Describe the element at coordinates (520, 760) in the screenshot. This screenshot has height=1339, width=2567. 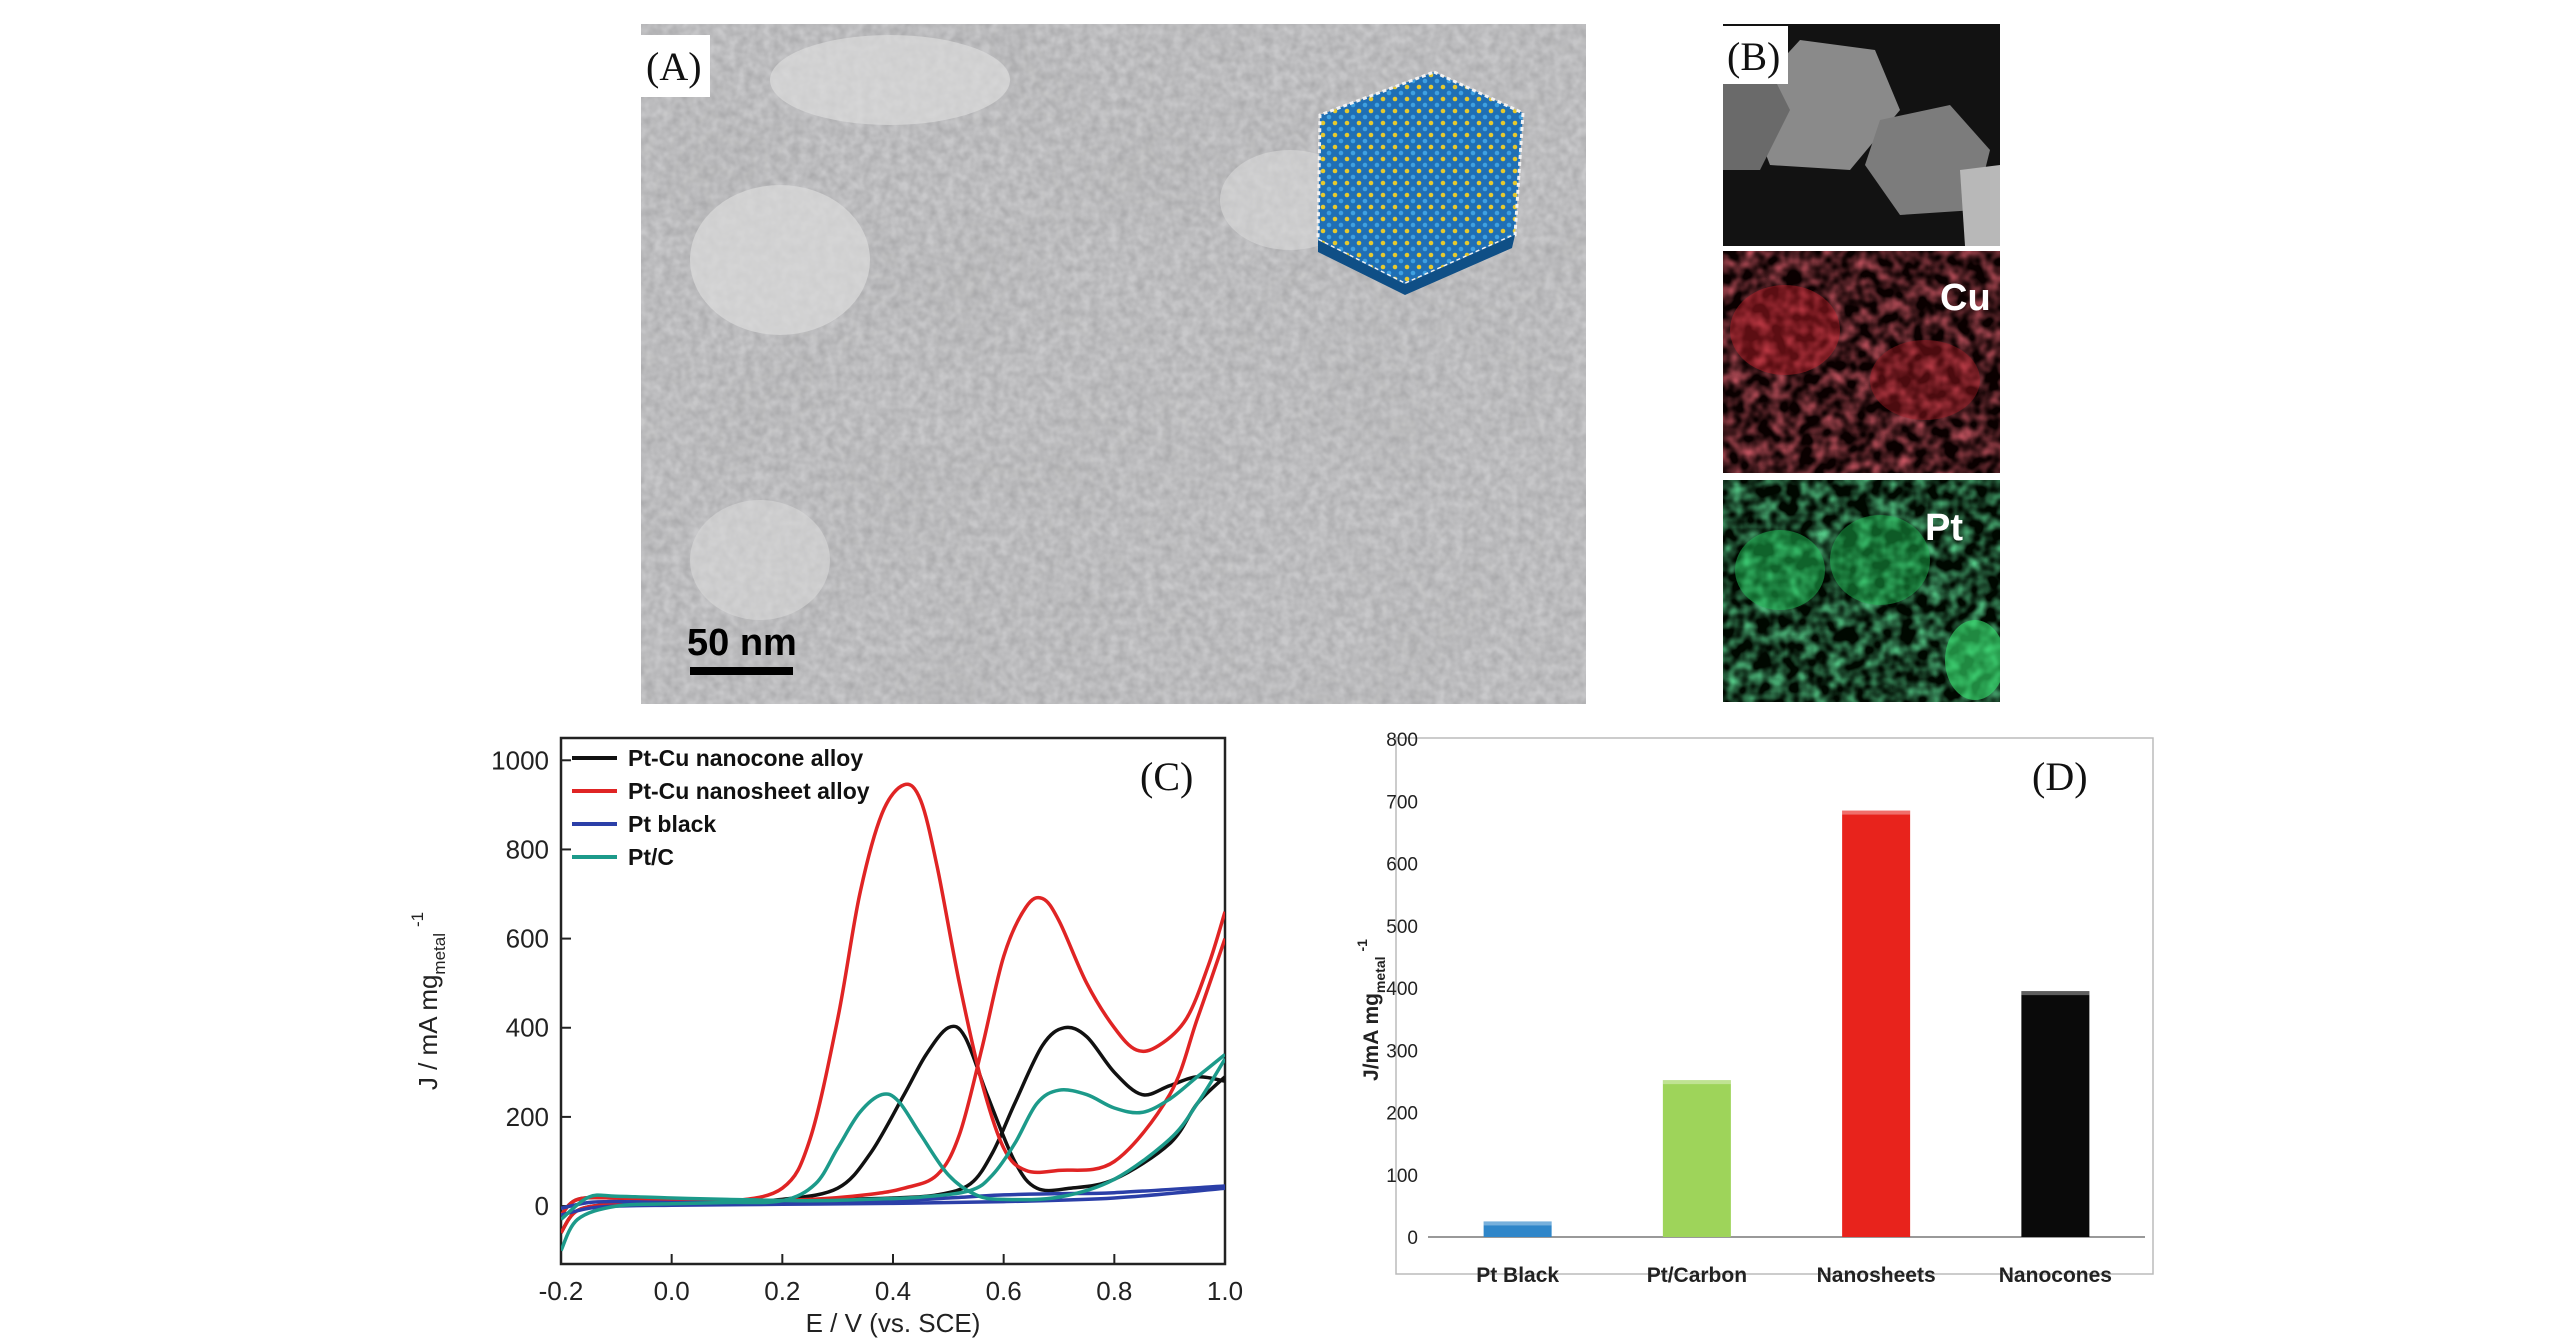
I see `y-tick-label: 1000` at that location.